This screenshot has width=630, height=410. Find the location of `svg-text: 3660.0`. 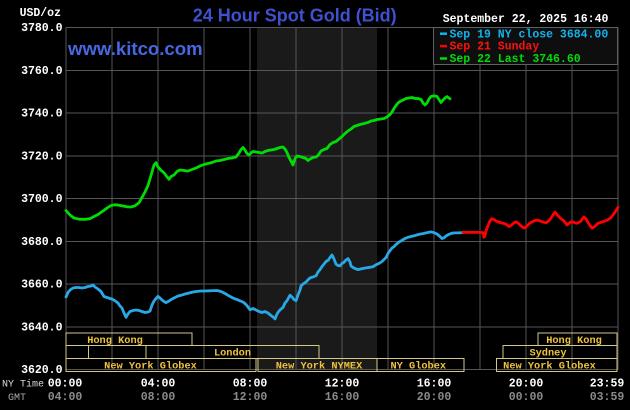

svg-text: 3660.0 is located at coordinates (42, 285).